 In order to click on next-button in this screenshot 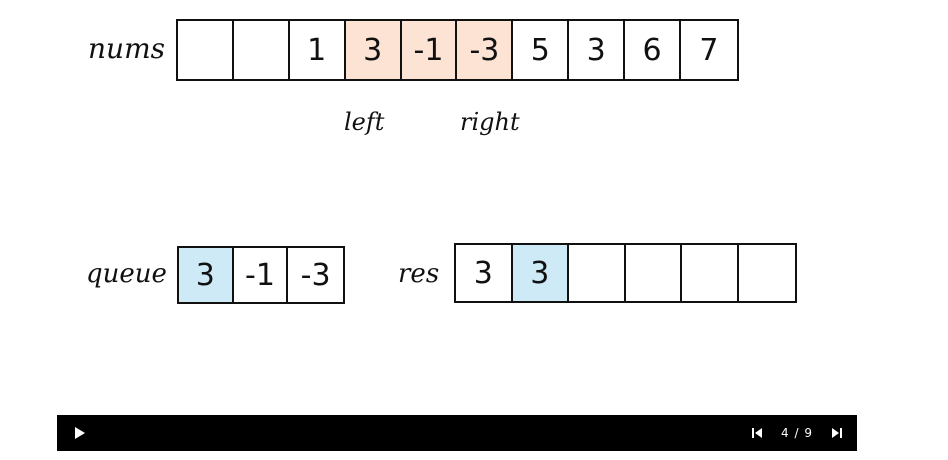, I will do `click(837, 433)`.